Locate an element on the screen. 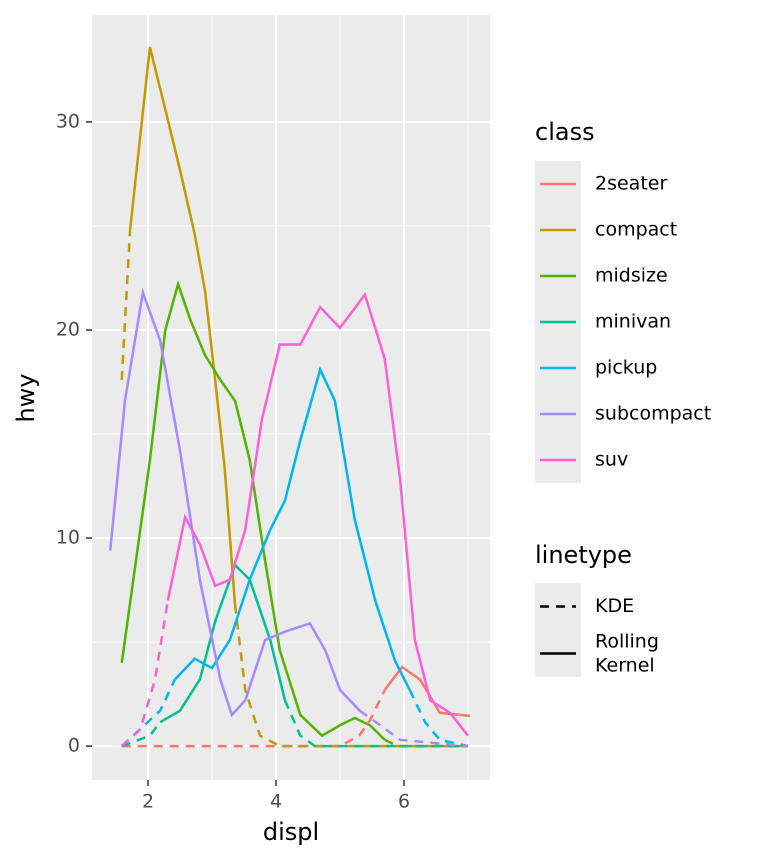 The width and height of the screenshot is (768, 865). legend-label: KDE is located at coordinates (614, 606).